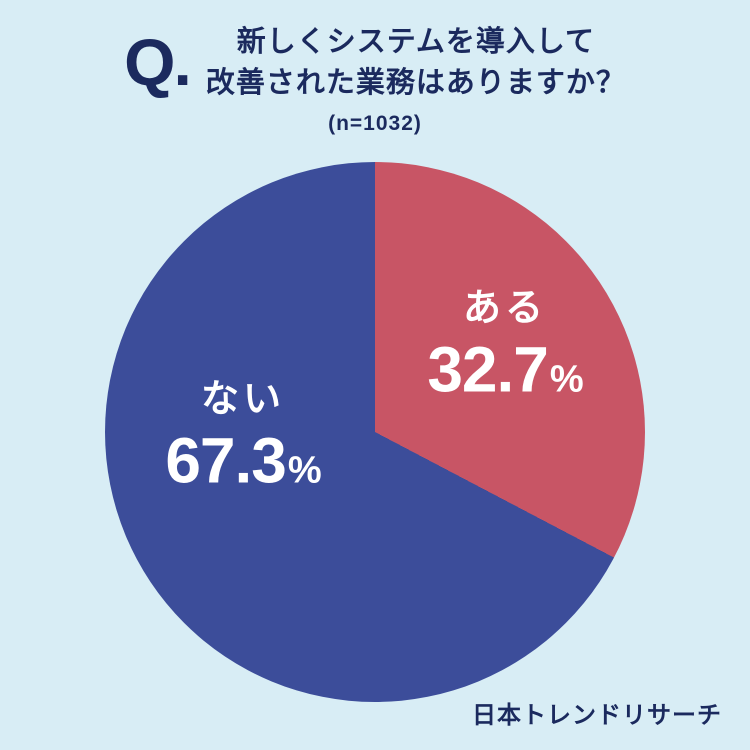  I want to click on question-header: Q. 新しくシステムを導入して 改善された業務はありますか？, so click(375, 63).